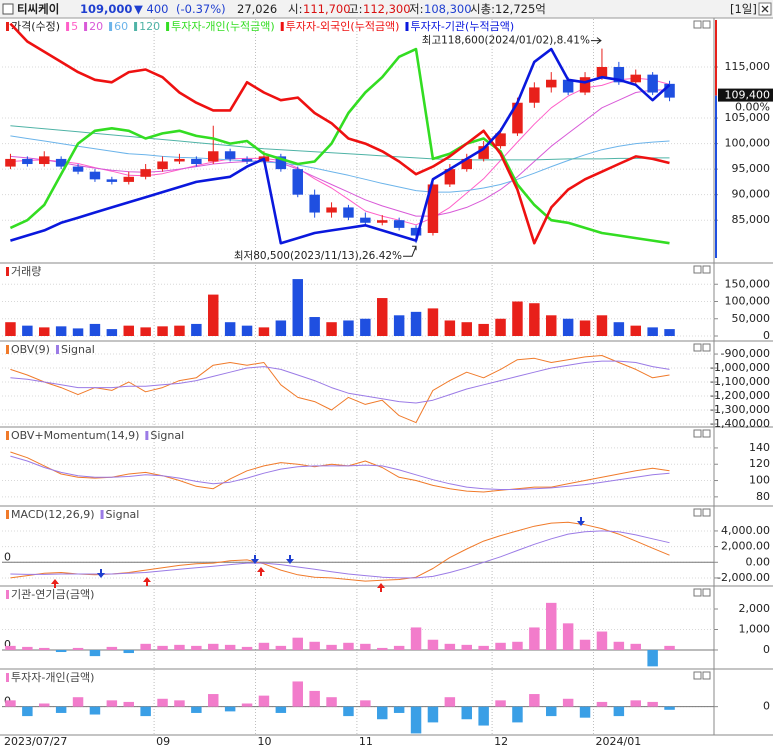 Image resolution: width=773 pixels, height=749 pixels. What do you see at coordinates (766, 335) in the screenshot?
I see `y-tick-label: 0` at bounding box center [766, 335].